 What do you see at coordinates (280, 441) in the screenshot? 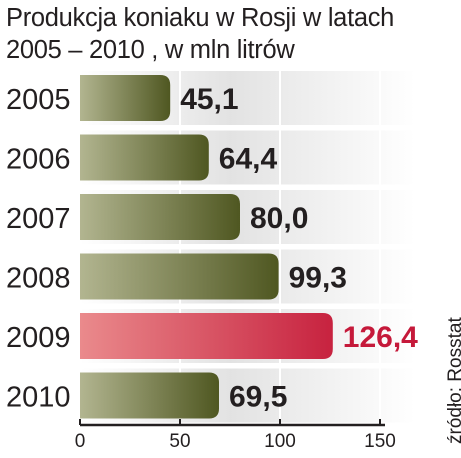
I see `x-tick-label: 100` at bounding box center [280, 441].